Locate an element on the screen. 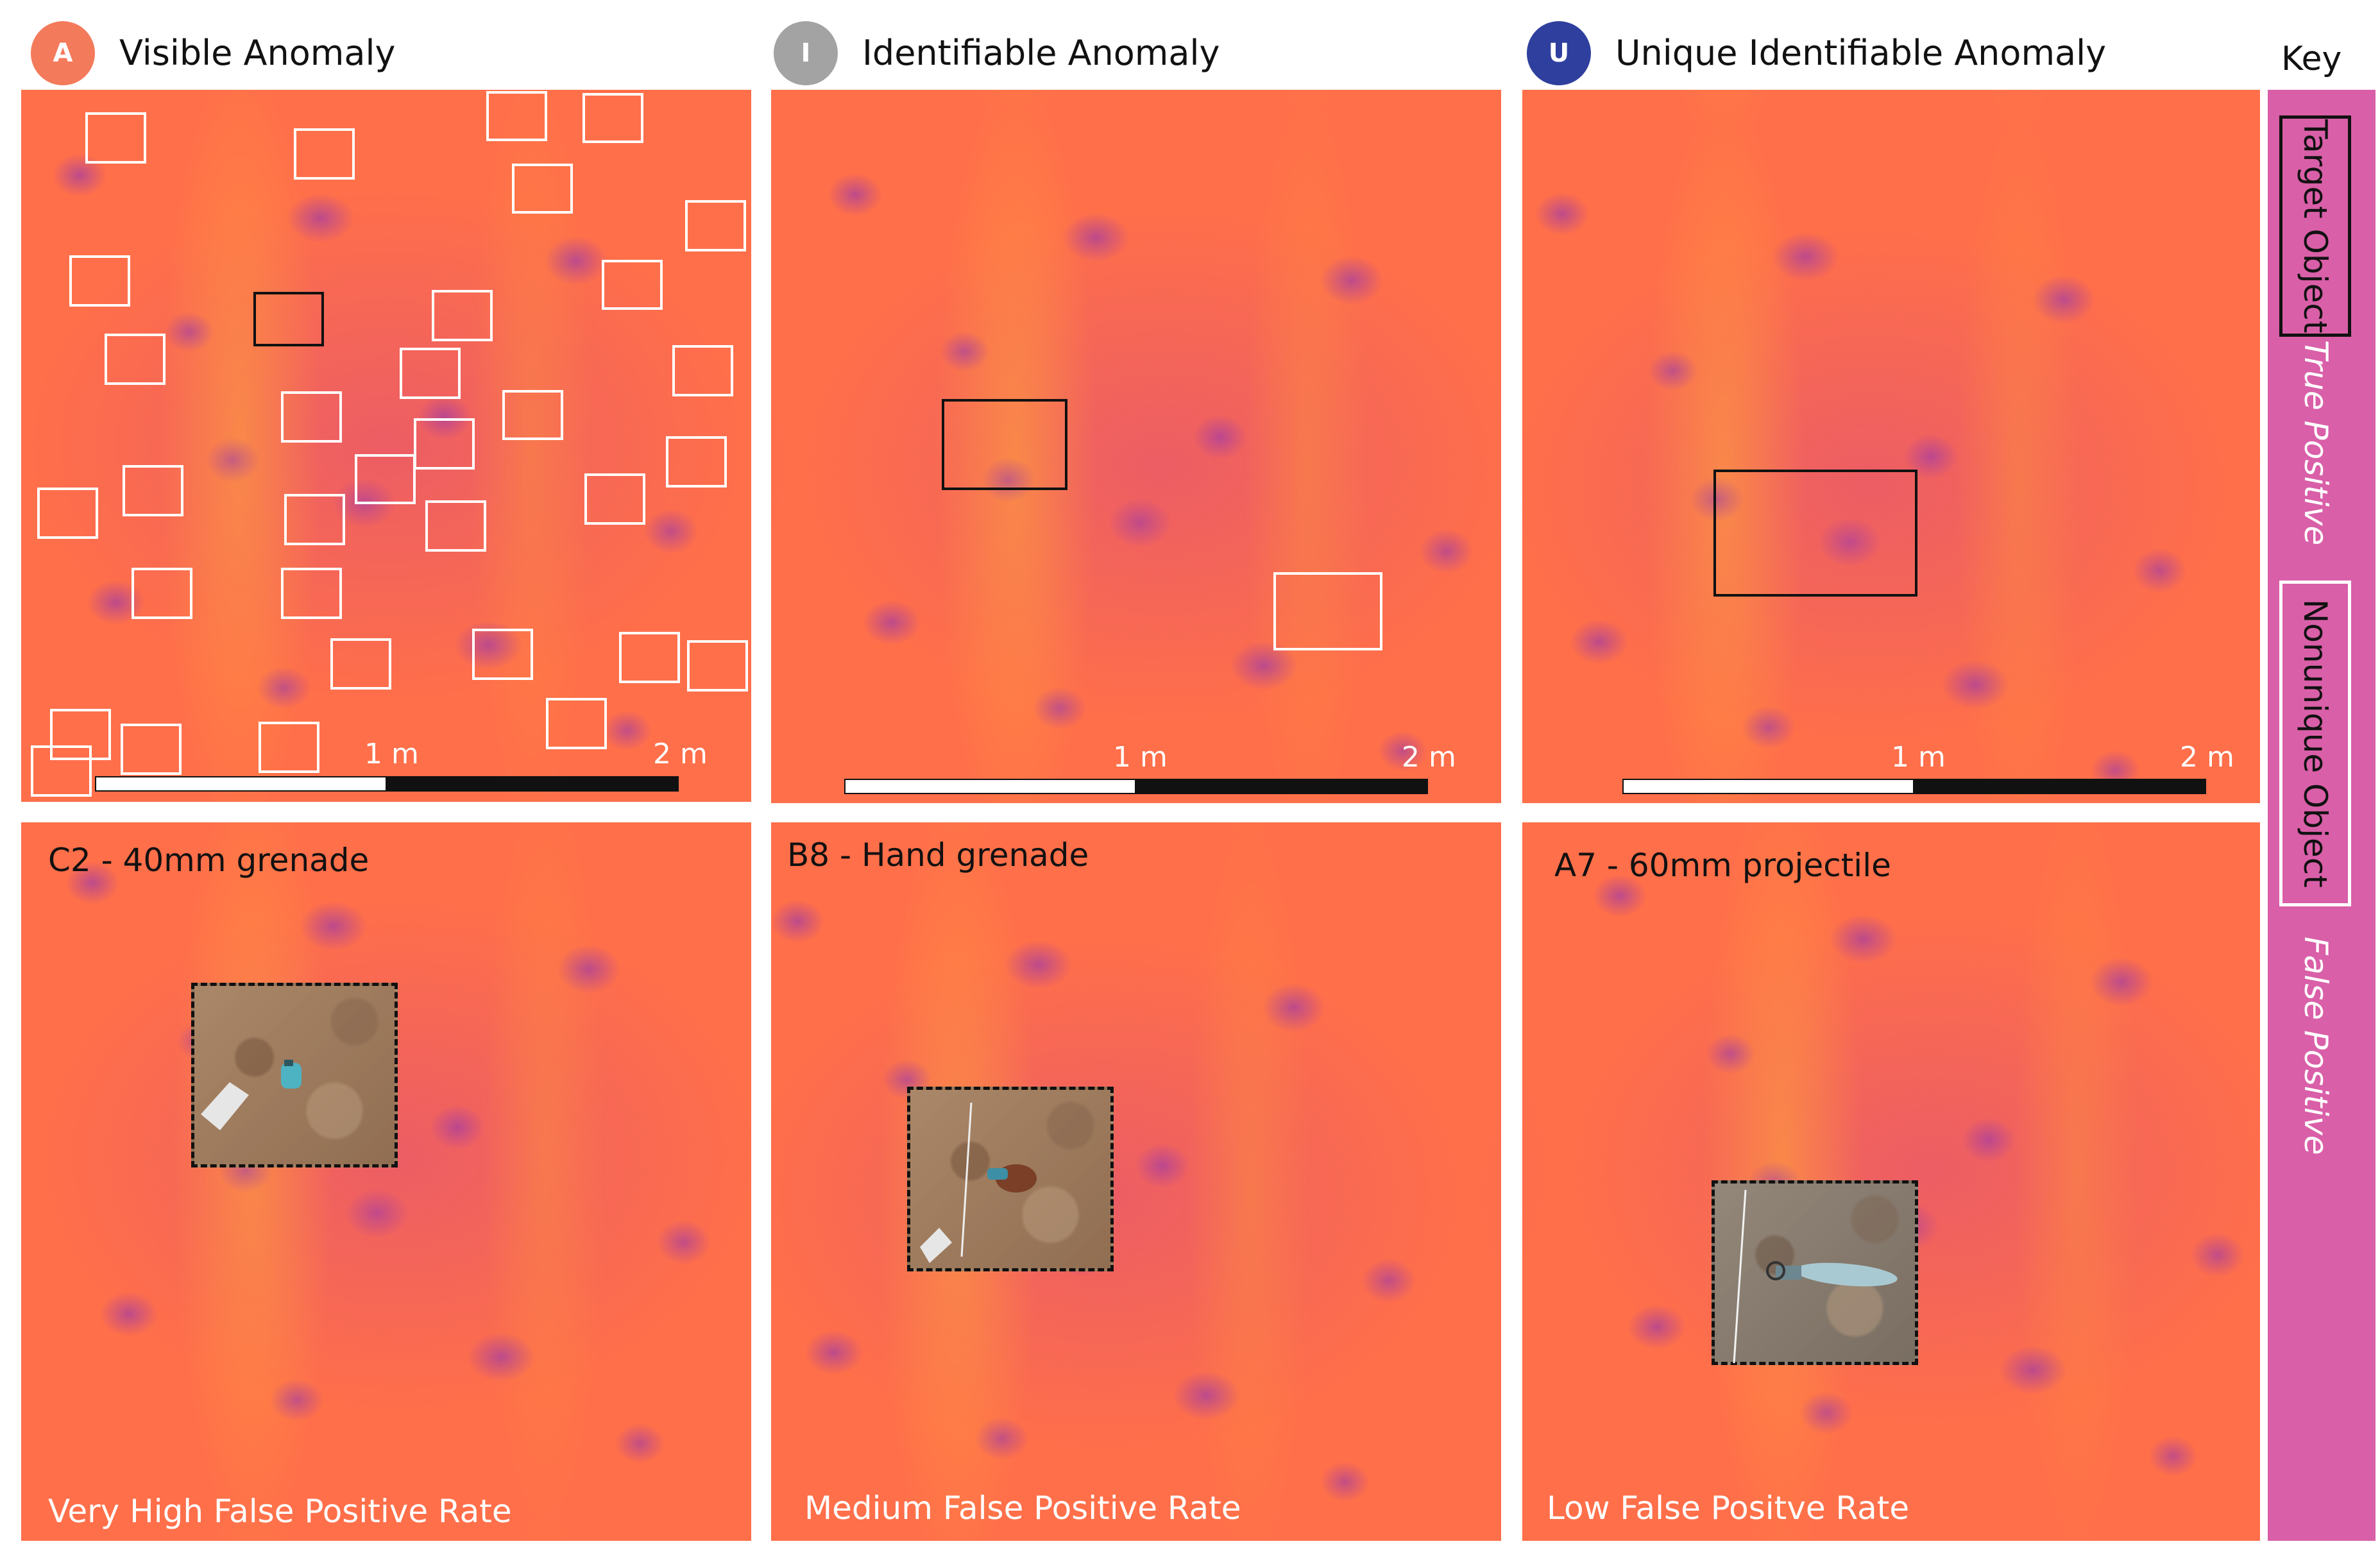  key-true-positive-label: True Positive is located at coordinates (2315, 442).